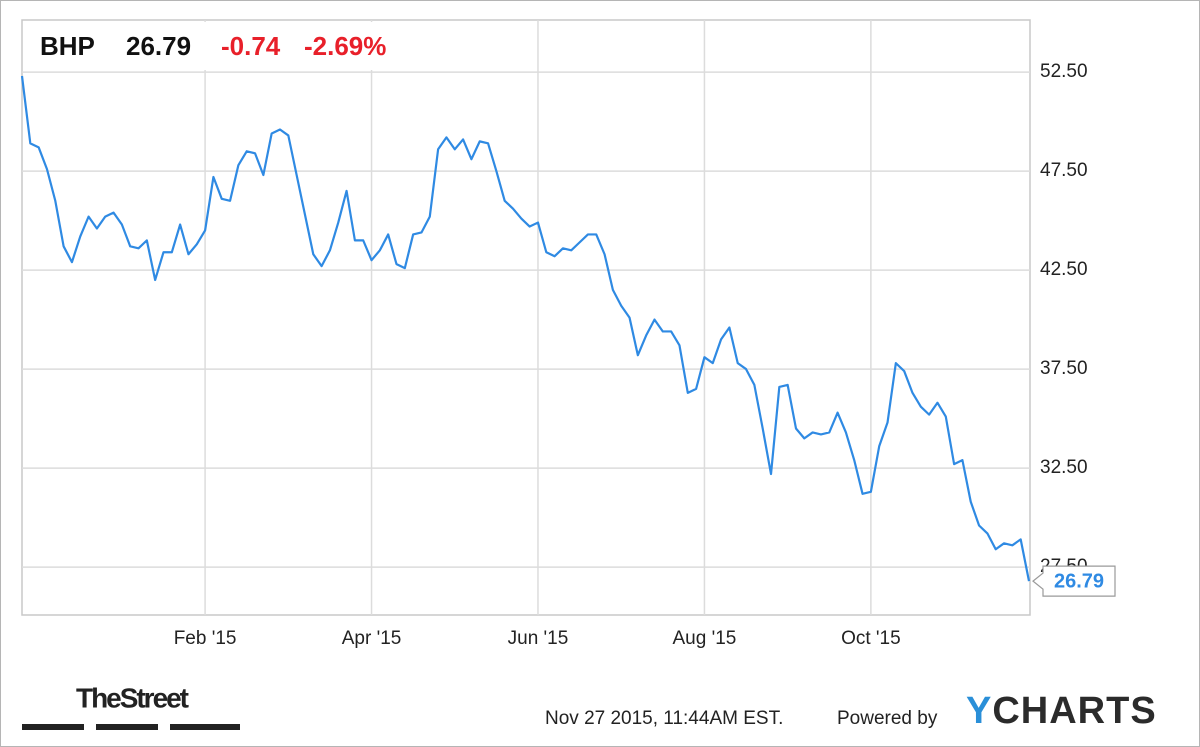 The width and height of the screenshot is (1200, 747). I want to click on timestamp: Nov 27 2015, 11:44AM EST., so click(664, 718).